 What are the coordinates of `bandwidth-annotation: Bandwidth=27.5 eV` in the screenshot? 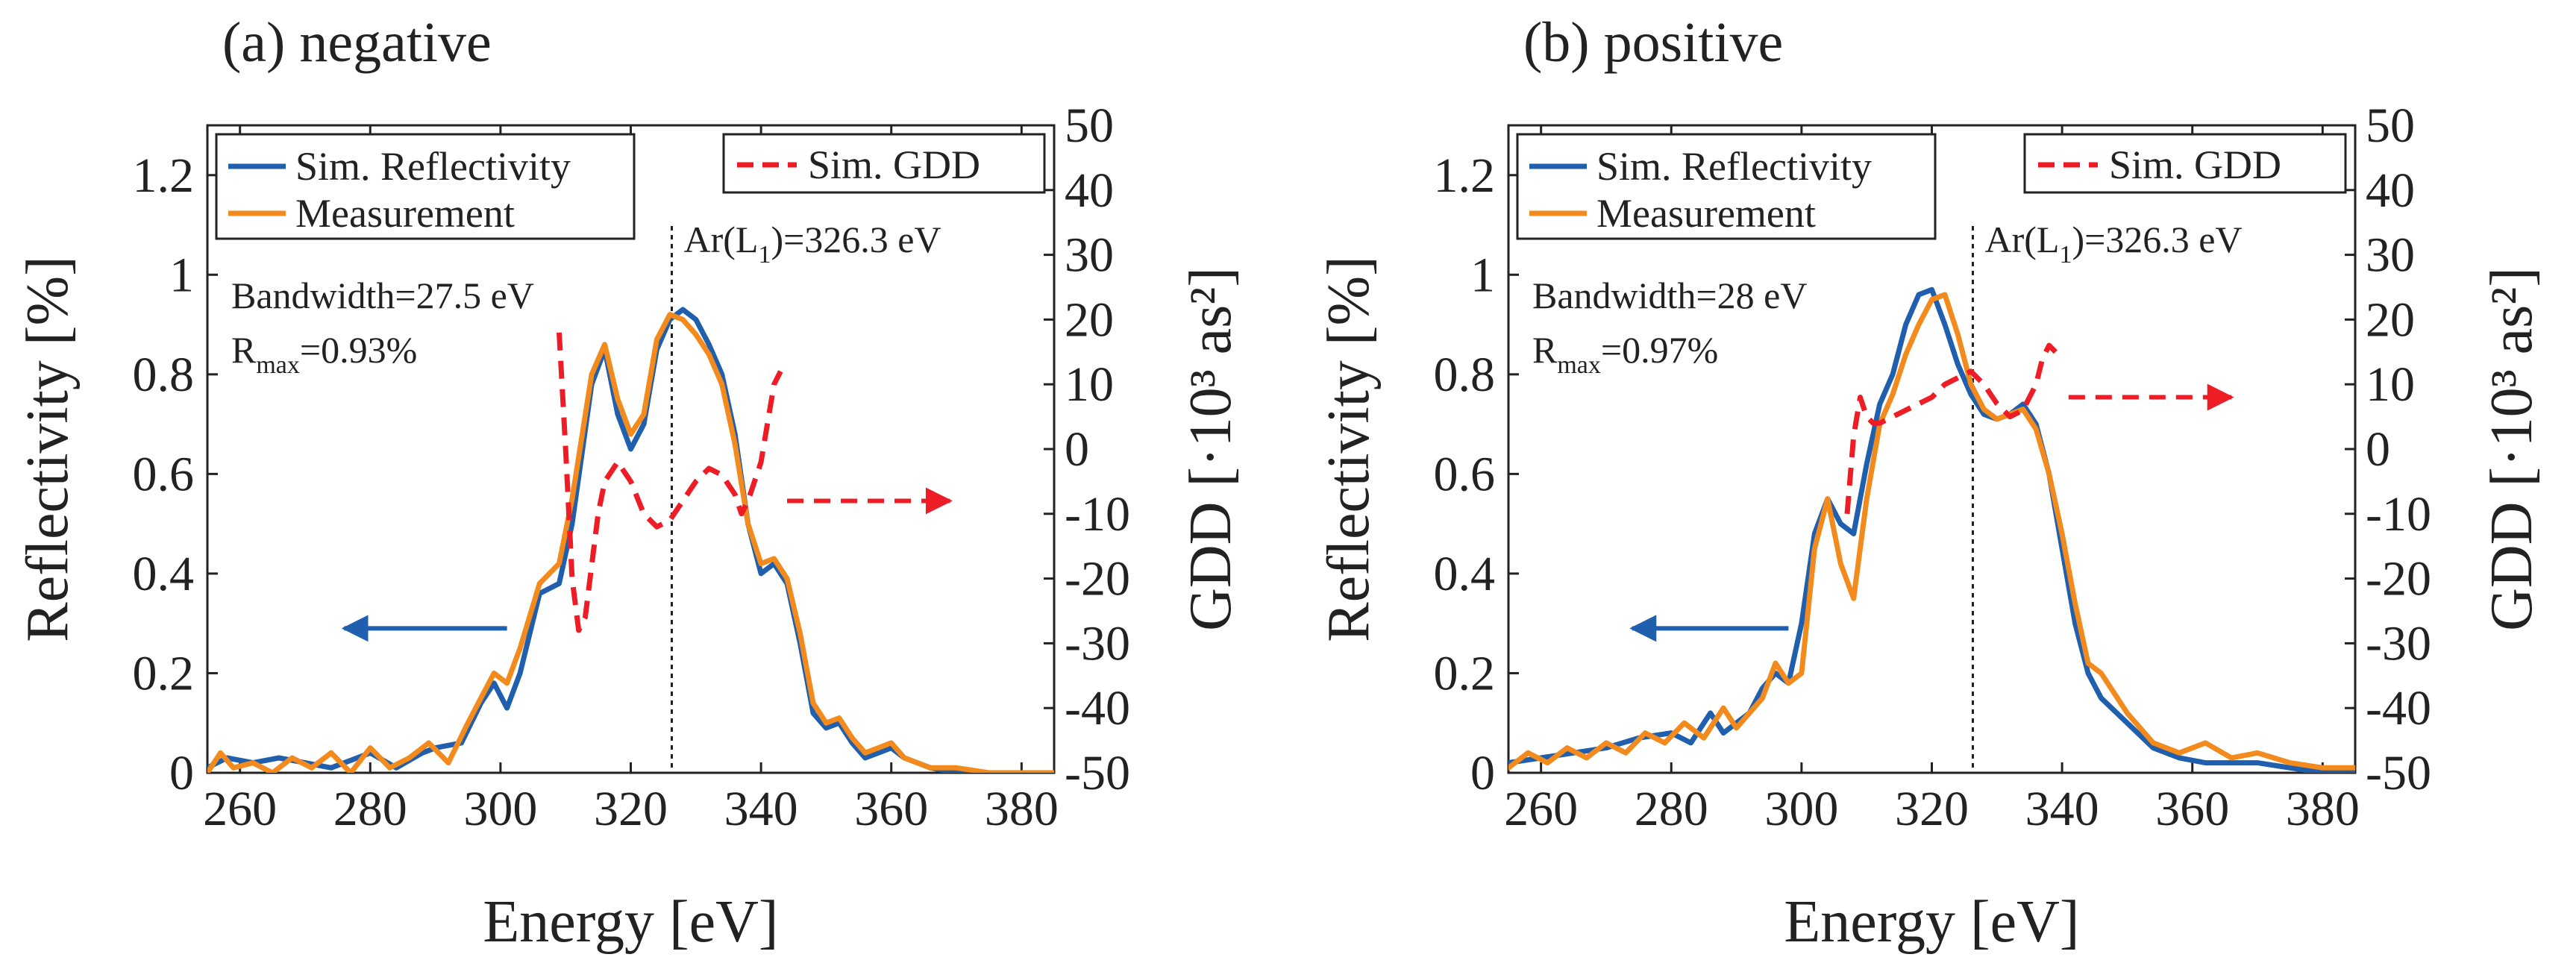 It's located at (383, 295).